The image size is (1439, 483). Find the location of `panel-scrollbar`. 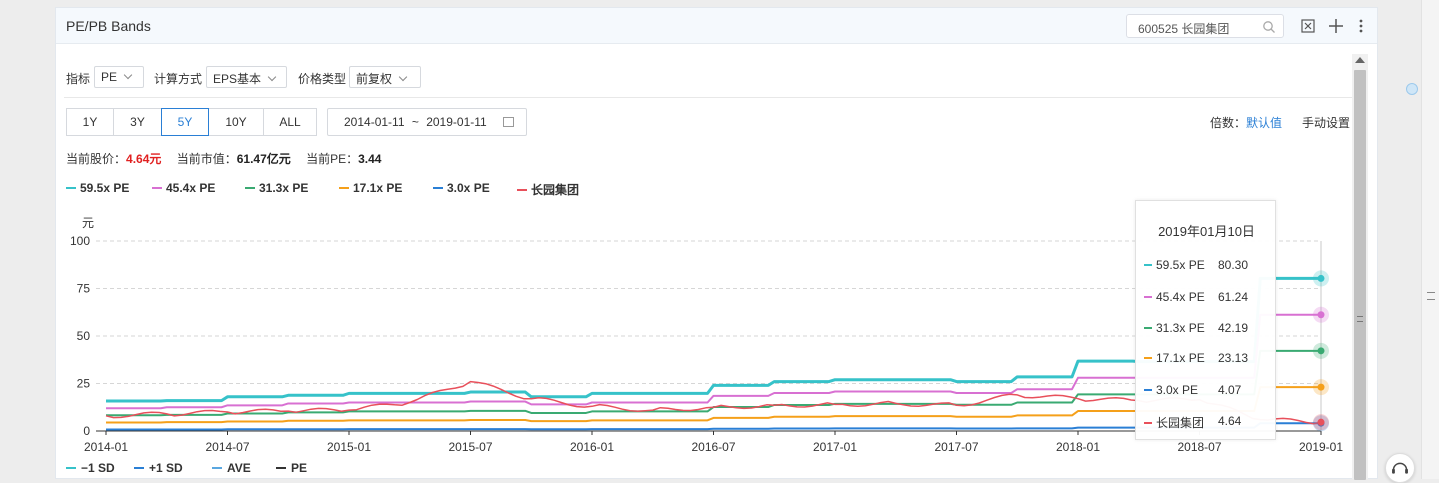

panel-scrollbar is located at coordinates (1360, 267).